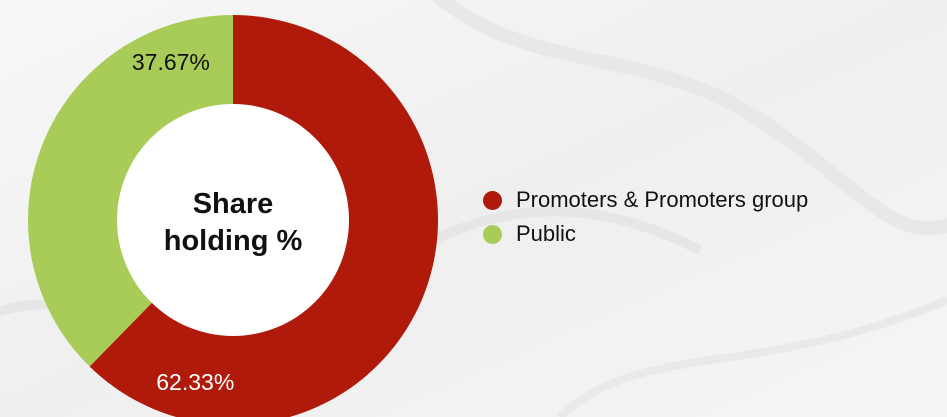 The height and width of the screenshot is (417, 947). Describe the element at coordinates (662, 200) in the screenshot. I see `legend-label-promoters: Promoters & Promoters group` at that location.